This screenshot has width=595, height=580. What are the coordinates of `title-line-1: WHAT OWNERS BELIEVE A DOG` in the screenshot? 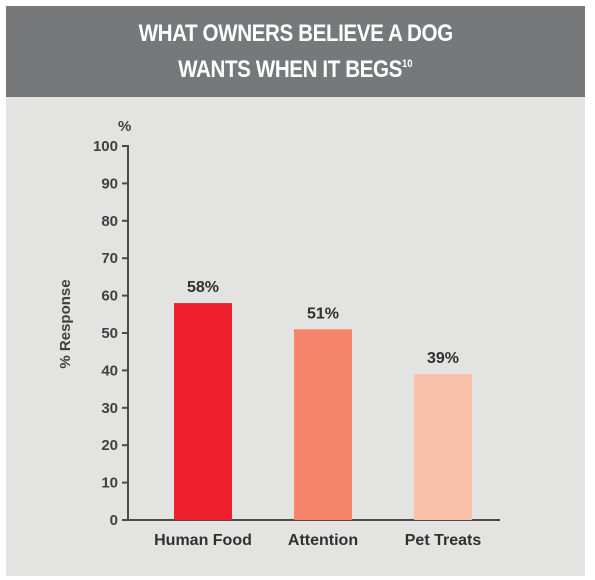 It's located at (295, 33).